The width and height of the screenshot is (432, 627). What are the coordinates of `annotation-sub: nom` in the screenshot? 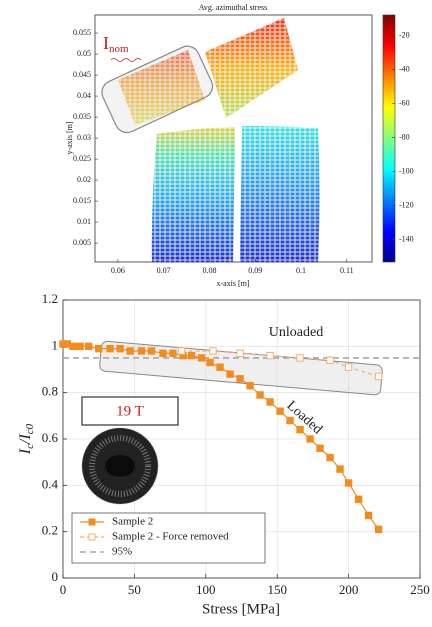 It's located at (119, 49).